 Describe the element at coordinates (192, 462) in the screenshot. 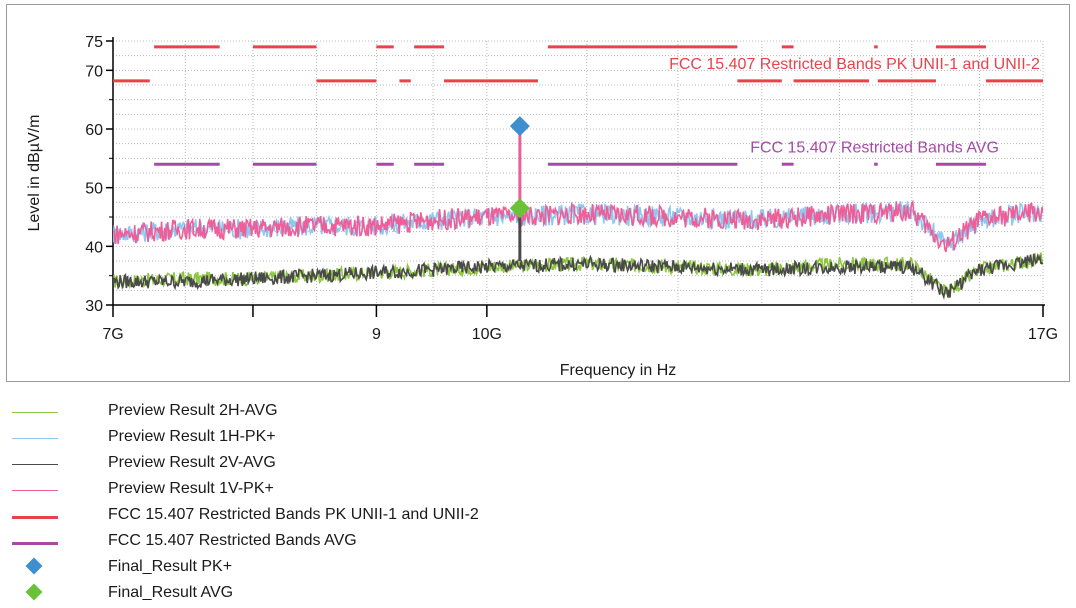

I see `legend-label: Preview Result 2V-AVG` at that location.